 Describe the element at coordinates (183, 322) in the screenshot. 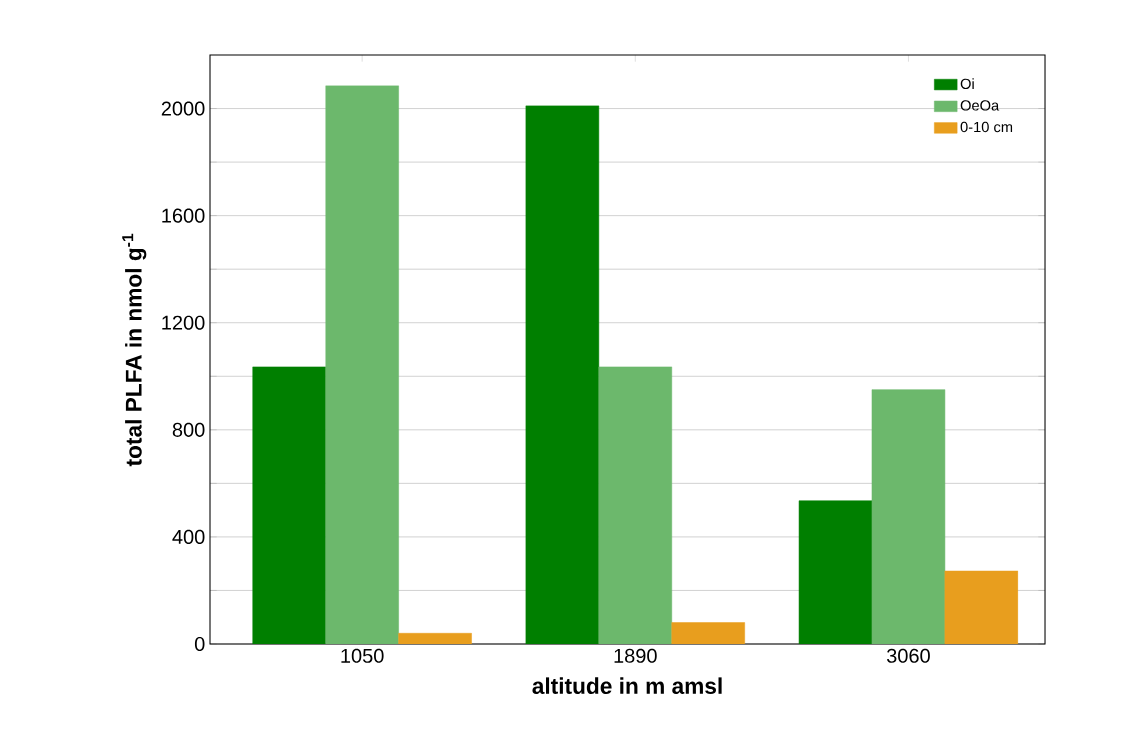

I see `y-tick-label: 1200` at that location.